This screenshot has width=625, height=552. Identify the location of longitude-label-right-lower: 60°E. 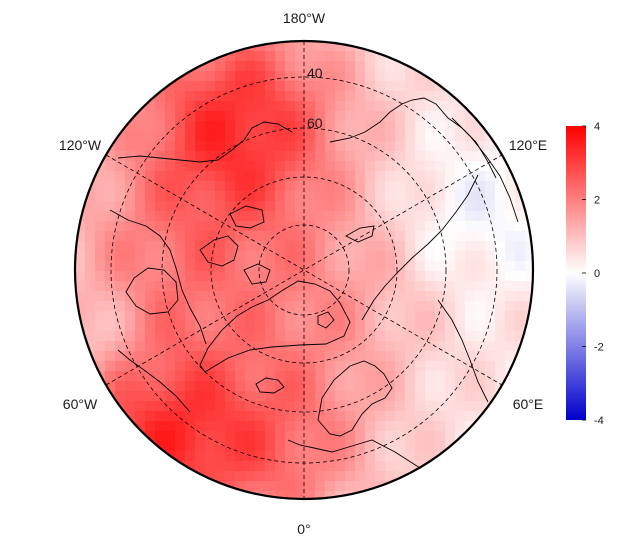
(528, 404).